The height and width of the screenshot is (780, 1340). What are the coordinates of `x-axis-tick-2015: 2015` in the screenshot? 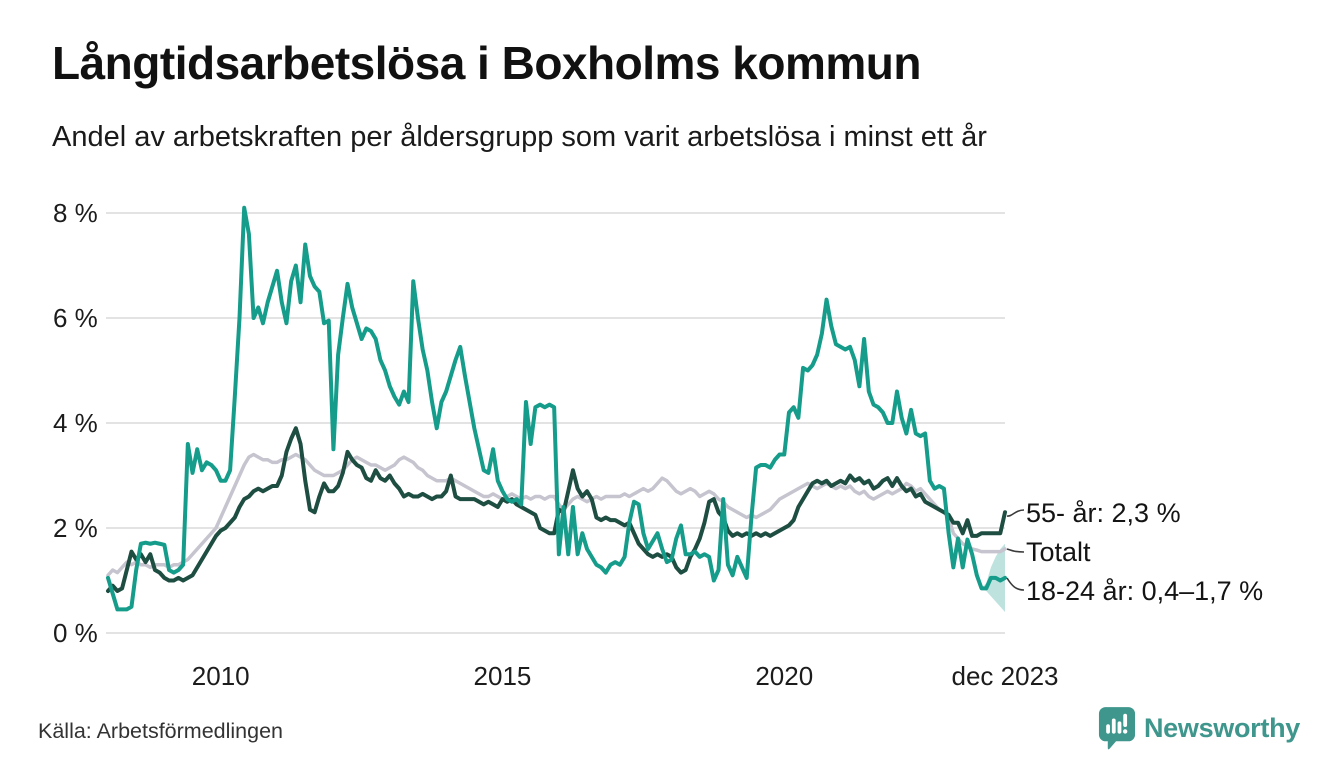 It's located at (502, 676).